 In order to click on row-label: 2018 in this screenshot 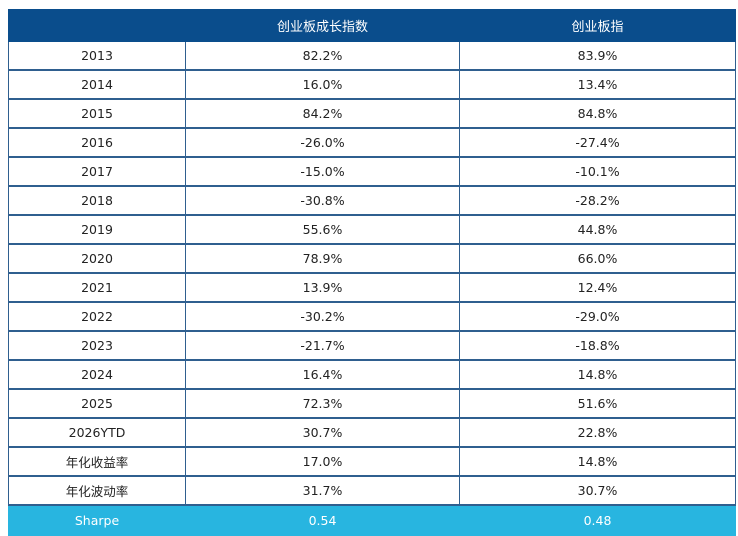, I will do `click(97, 201)`.